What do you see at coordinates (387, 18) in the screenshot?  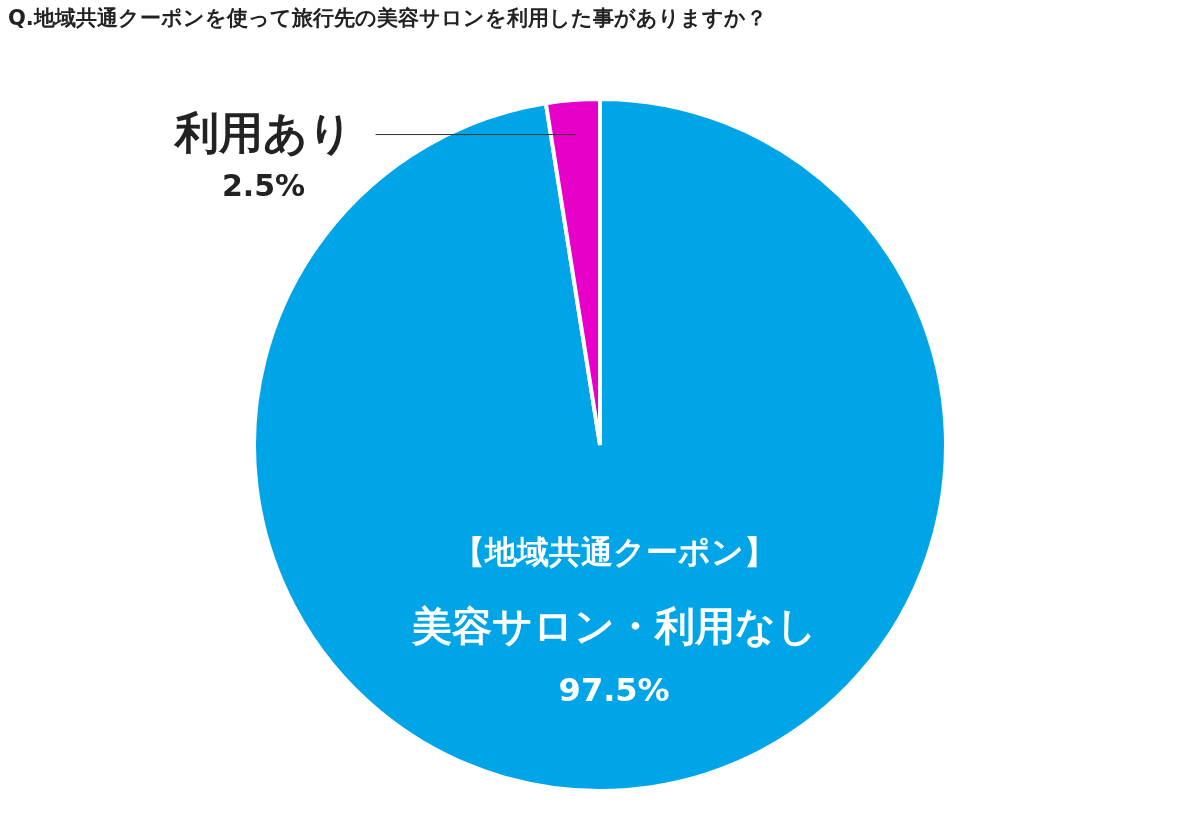 I see `chart-title: Q.地域共通クーポンを使って旅行先の美容サロンを利用した事がありますか？` at bounding box center [387, 18].